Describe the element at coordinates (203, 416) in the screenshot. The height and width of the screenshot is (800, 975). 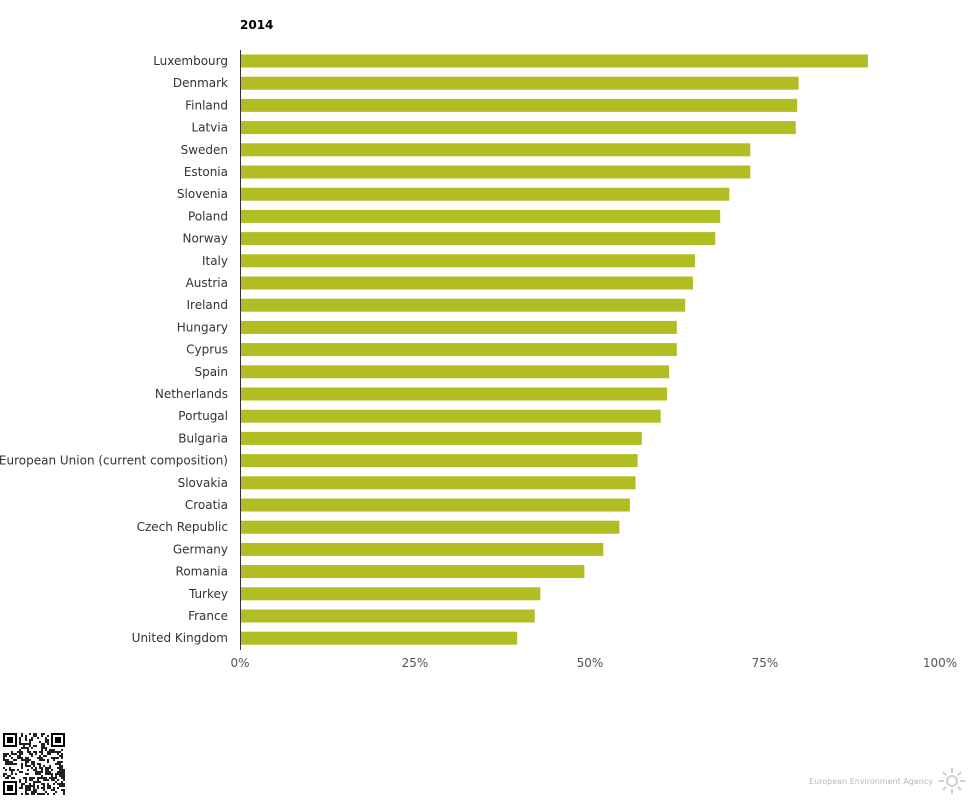
I see `category-label: Portugal` at that location.